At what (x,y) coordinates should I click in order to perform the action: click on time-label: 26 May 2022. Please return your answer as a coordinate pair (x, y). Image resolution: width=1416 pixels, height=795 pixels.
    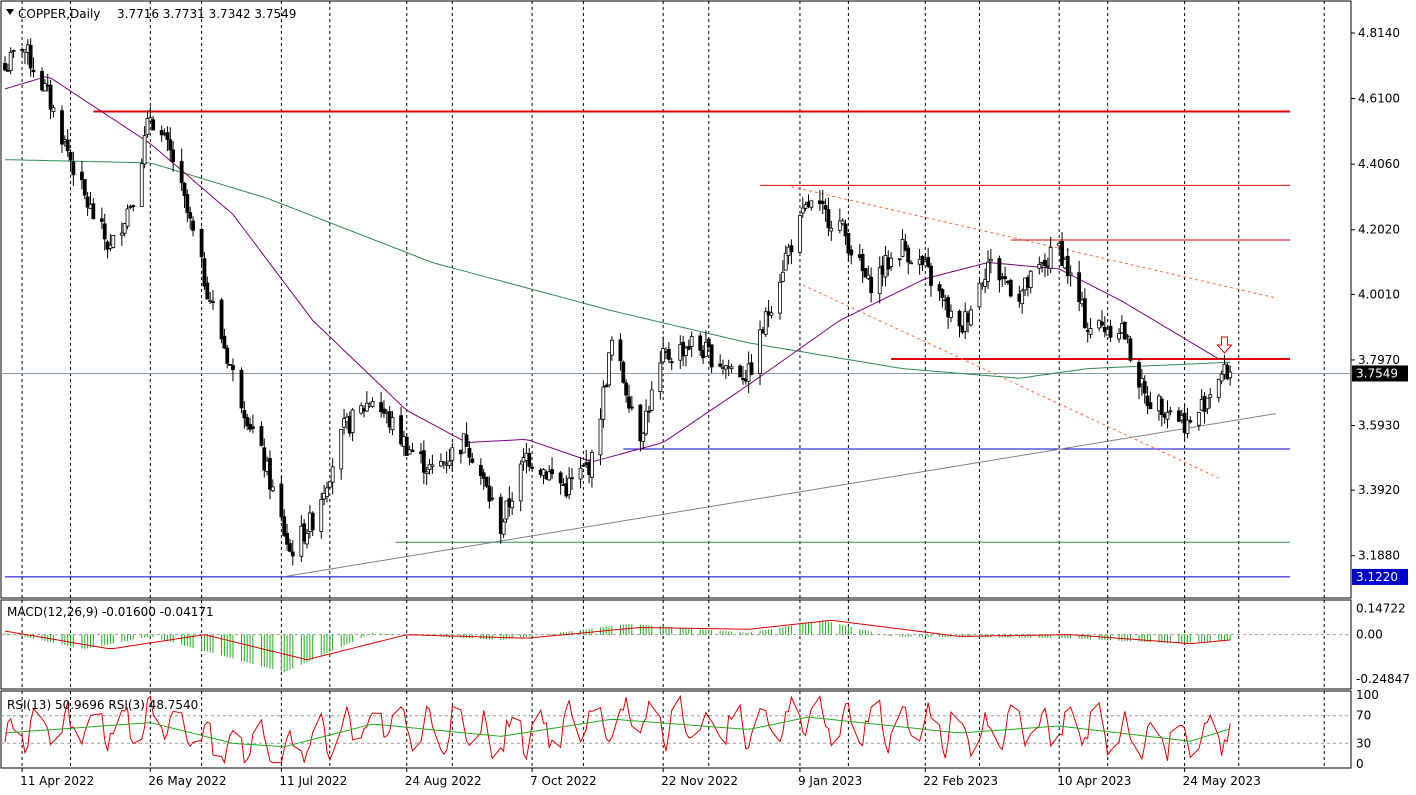
    Looking at the image, I should click on (187, 781).